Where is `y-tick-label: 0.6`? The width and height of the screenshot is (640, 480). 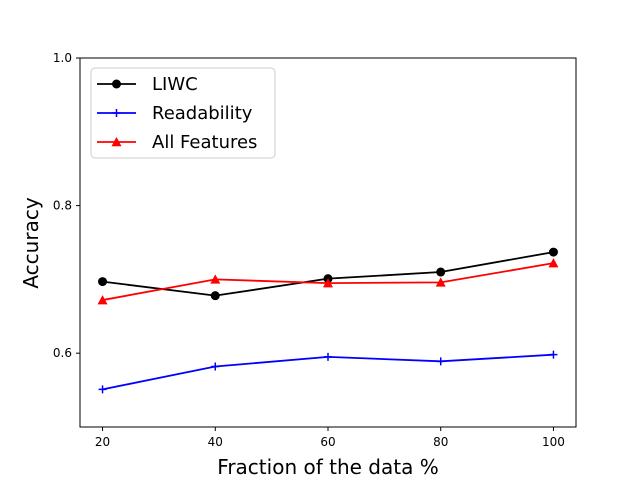
y-tick-label: 0.6 is located at coordinates (62, 353).